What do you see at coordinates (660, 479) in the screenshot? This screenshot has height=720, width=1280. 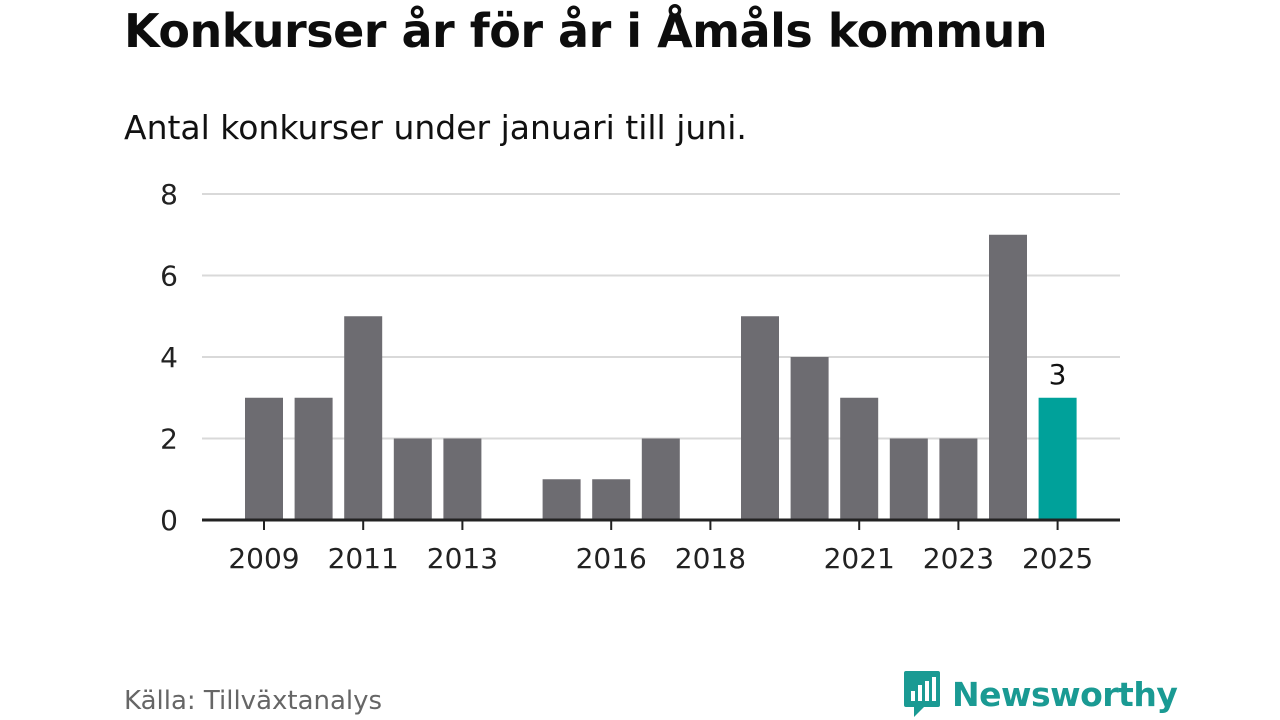 I see `bar-2017` at bounding box center [660, 479].